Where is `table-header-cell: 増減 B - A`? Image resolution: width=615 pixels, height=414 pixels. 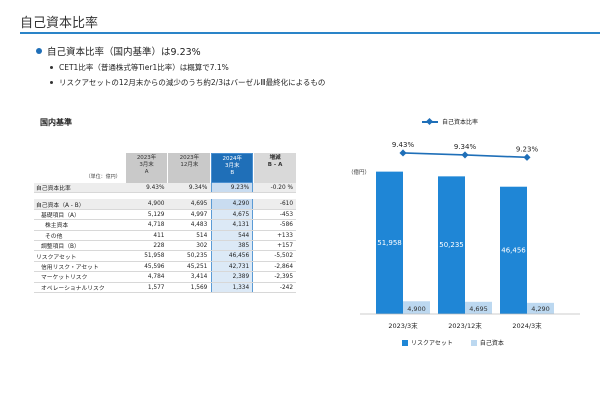
table-header-cell: 増減 B - A is located at coordinates (275, 168).